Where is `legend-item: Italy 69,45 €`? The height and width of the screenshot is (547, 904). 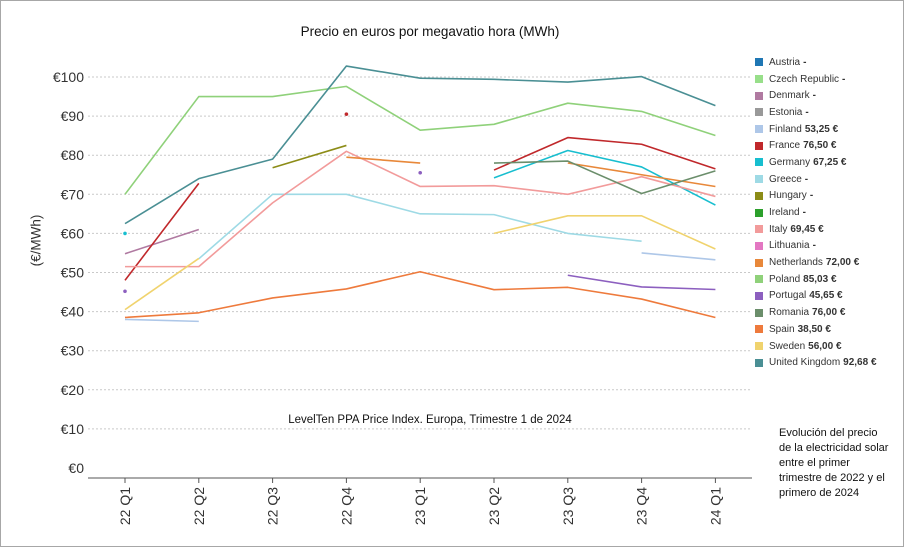 legend-item: Italy 69,45 € is located at coordinates (827, 229).